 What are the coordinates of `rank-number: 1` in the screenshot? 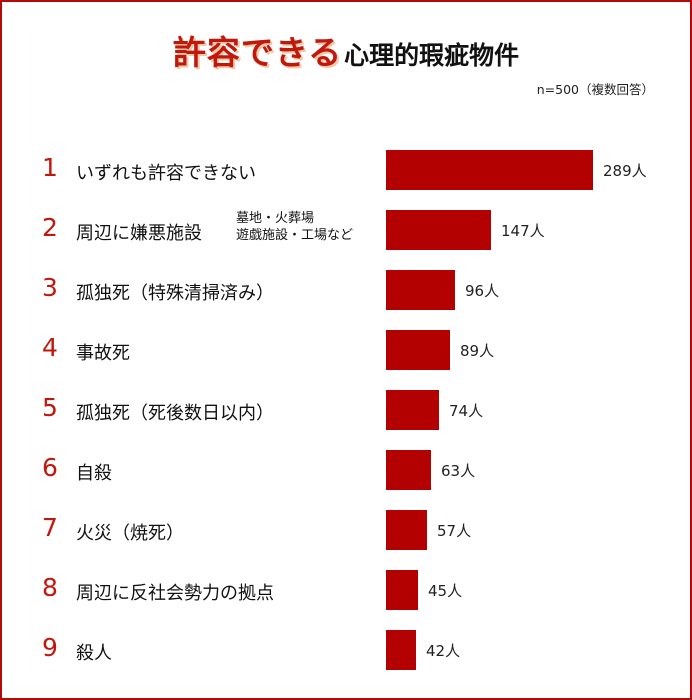 It's located at (50, 167).